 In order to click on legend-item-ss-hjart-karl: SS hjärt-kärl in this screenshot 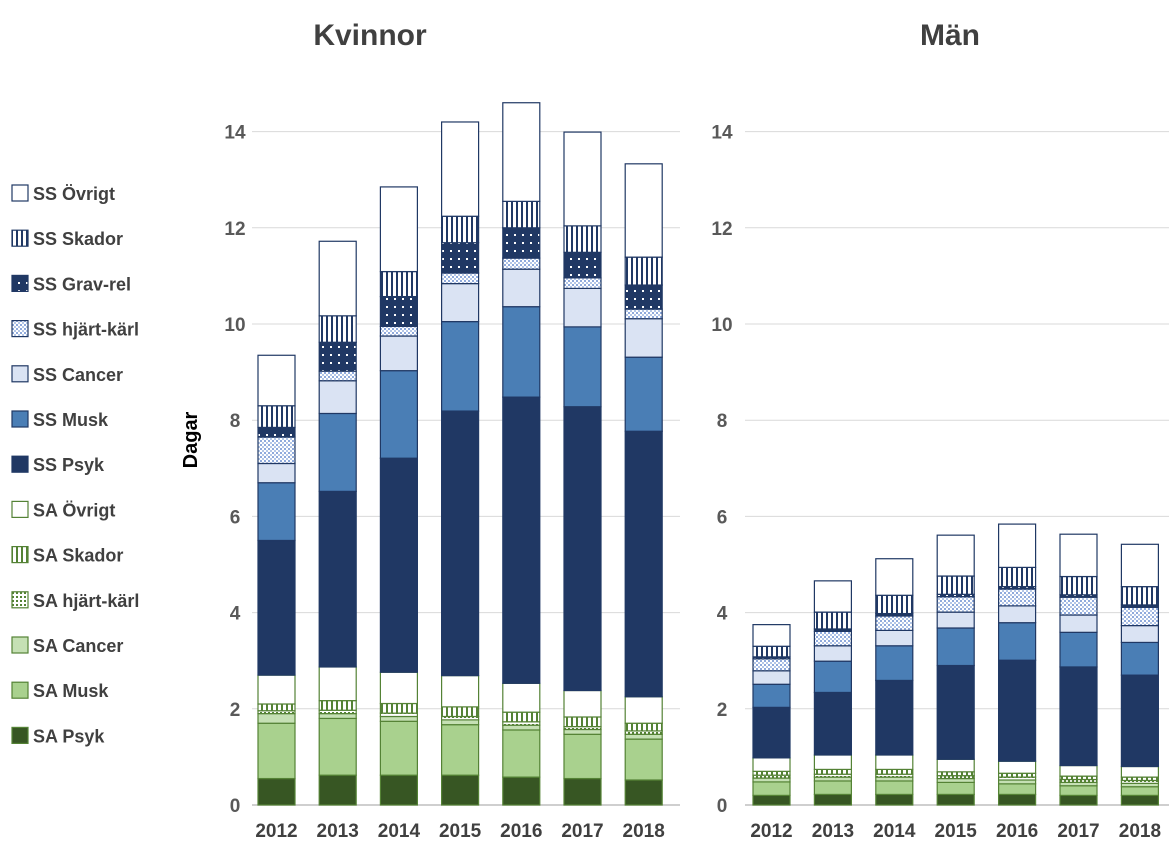, I will do `click(75, 330)`.